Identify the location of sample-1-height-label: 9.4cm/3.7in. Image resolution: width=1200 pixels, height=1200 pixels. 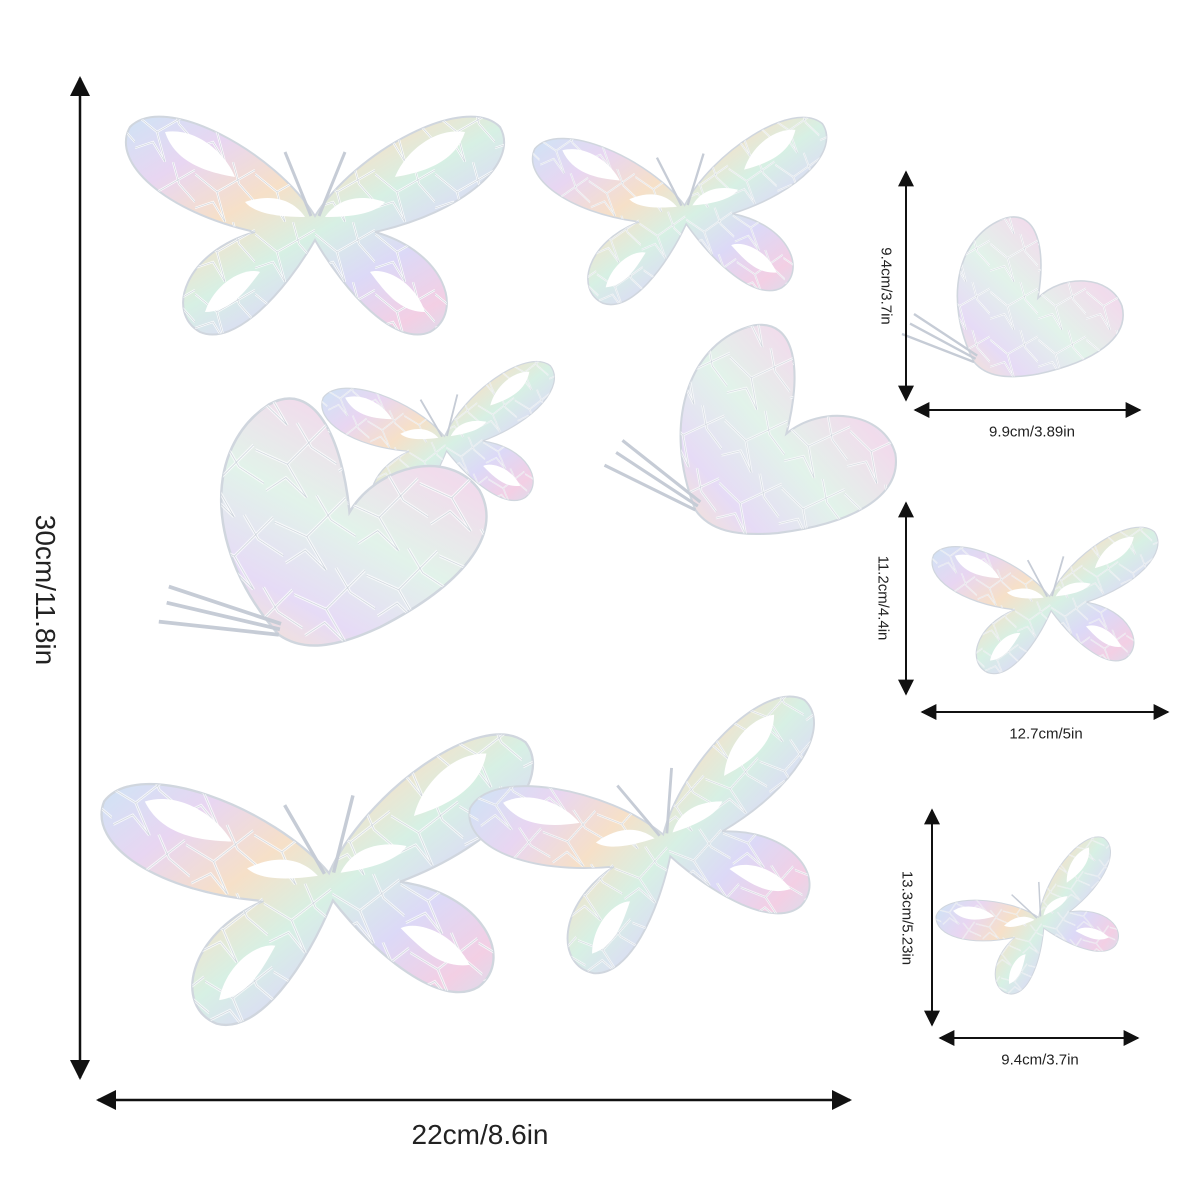
(886, 286).